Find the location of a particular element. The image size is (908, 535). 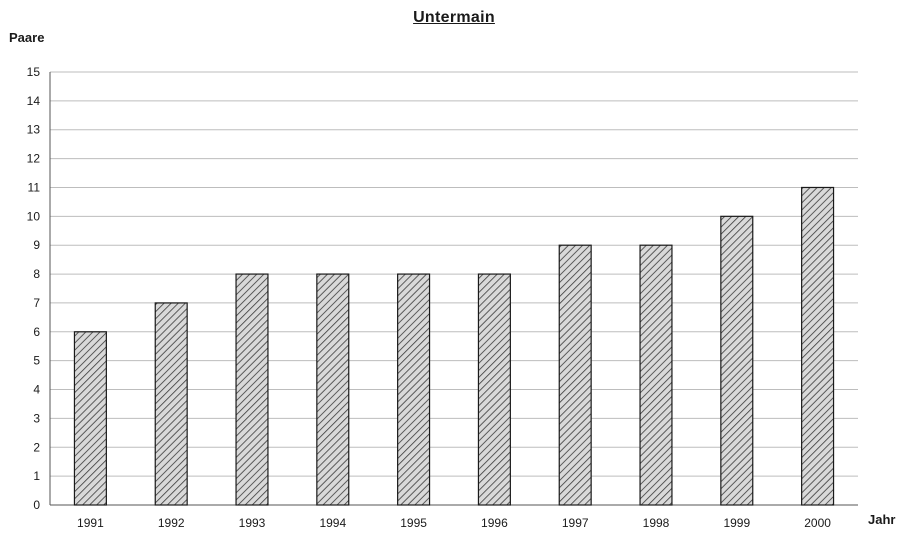

bar-2000 is located at coordinates (818, 346).